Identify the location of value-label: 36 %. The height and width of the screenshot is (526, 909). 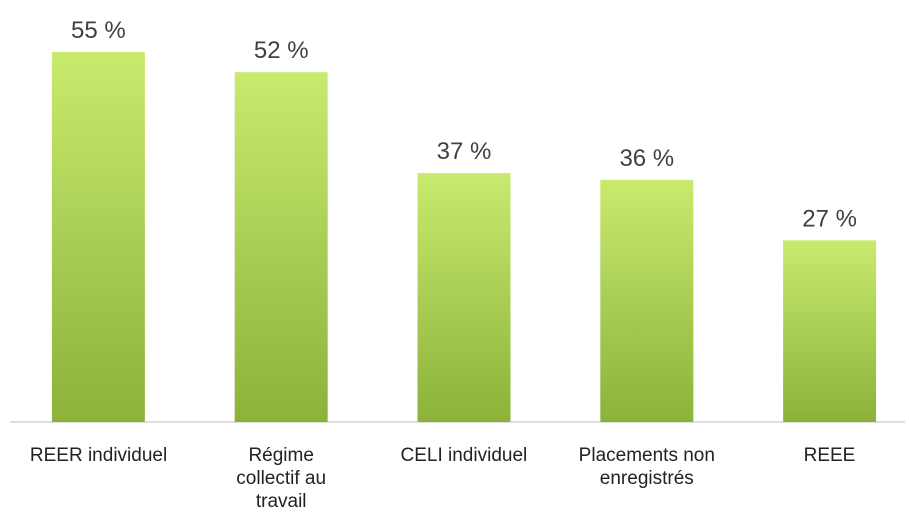
(646, 158).